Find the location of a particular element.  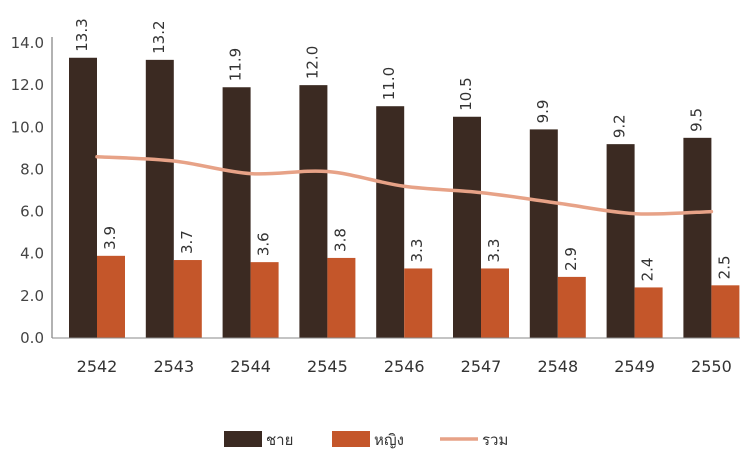

data-label: 3.6 is located at coordinates (264, 244).